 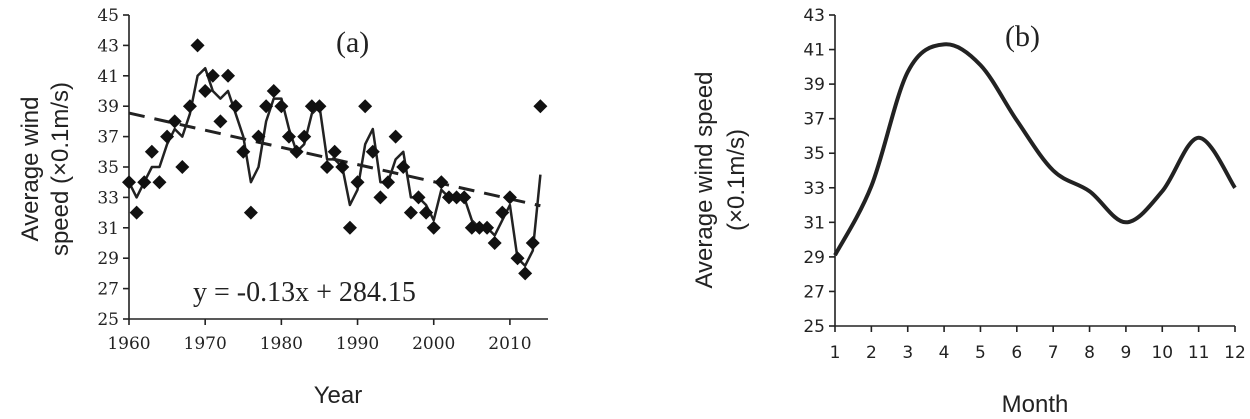 I want to click on panel-b-x-tick-label: 8, so click(x=1089, y=353).